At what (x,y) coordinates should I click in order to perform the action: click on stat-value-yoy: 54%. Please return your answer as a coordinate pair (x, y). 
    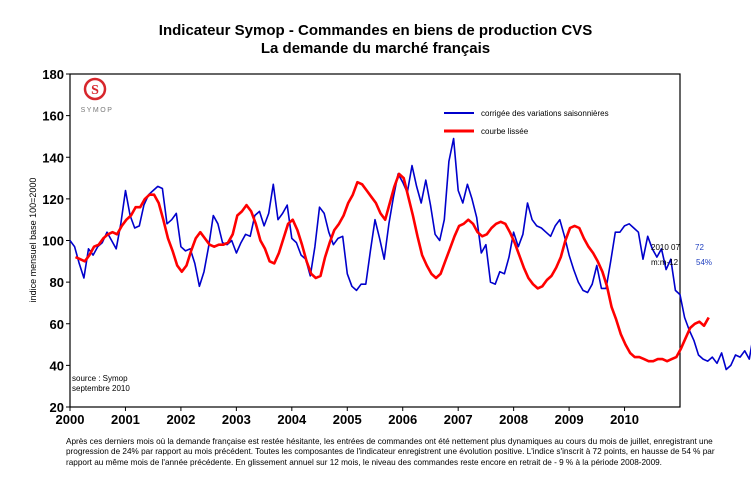
    Looking at the image, I should click on (704, 262).